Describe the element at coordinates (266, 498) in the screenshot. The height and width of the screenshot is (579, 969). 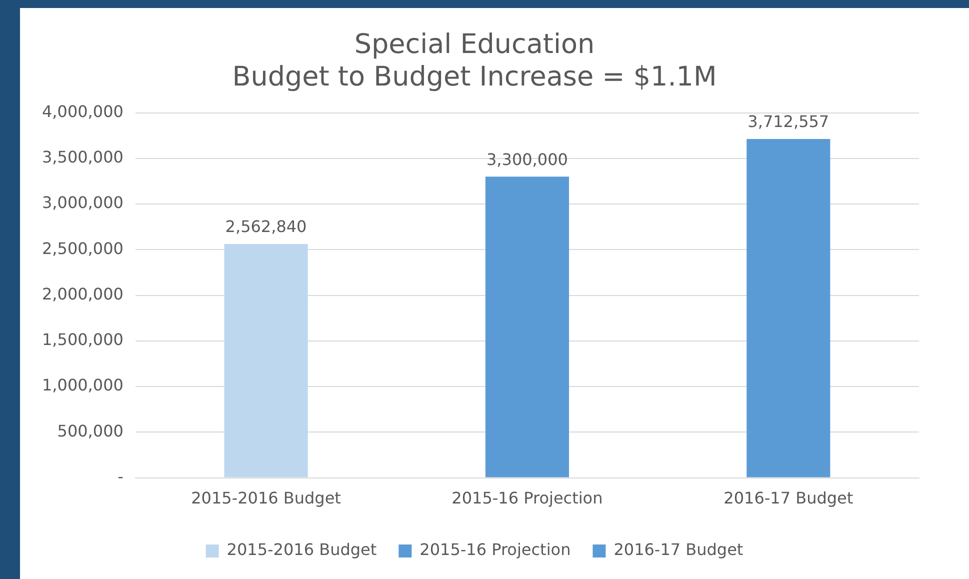
I see `x-tick-label: 2015-2016 Budget` at that location.